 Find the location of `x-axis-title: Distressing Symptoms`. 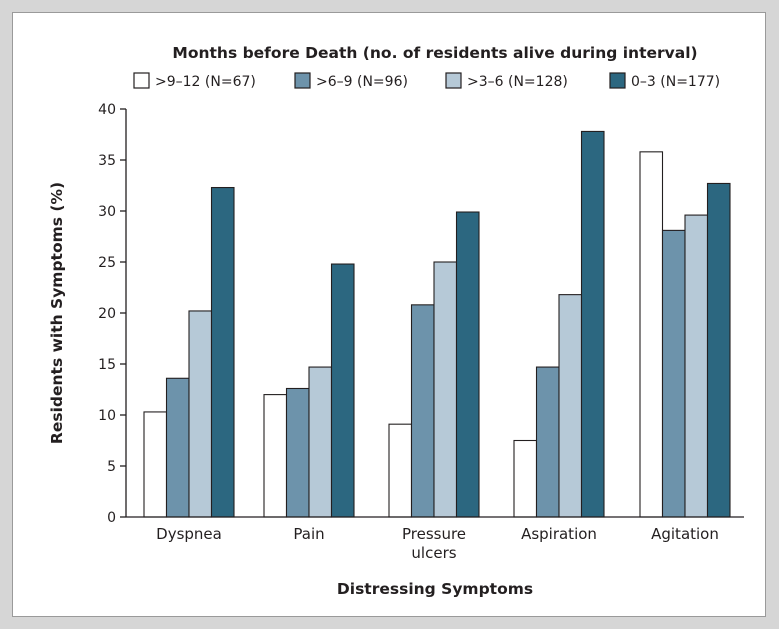

x-axis-title: Distressing Symptoms is located at coordinates (435, 589).